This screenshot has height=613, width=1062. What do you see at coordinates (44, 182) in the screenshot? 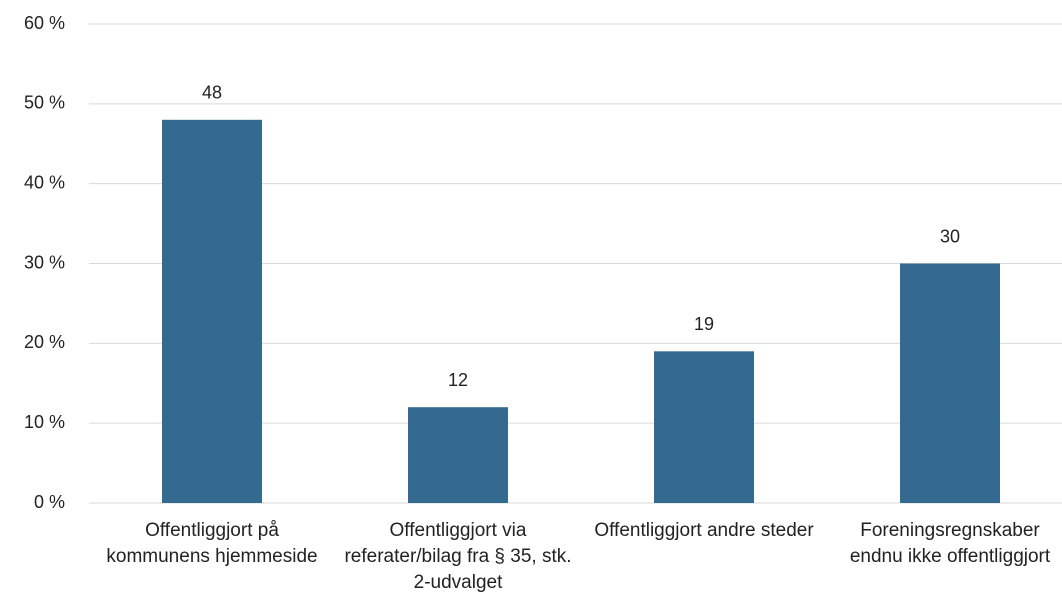
I see `y-tick-label: 40 %` at bounding box center [44, 182].